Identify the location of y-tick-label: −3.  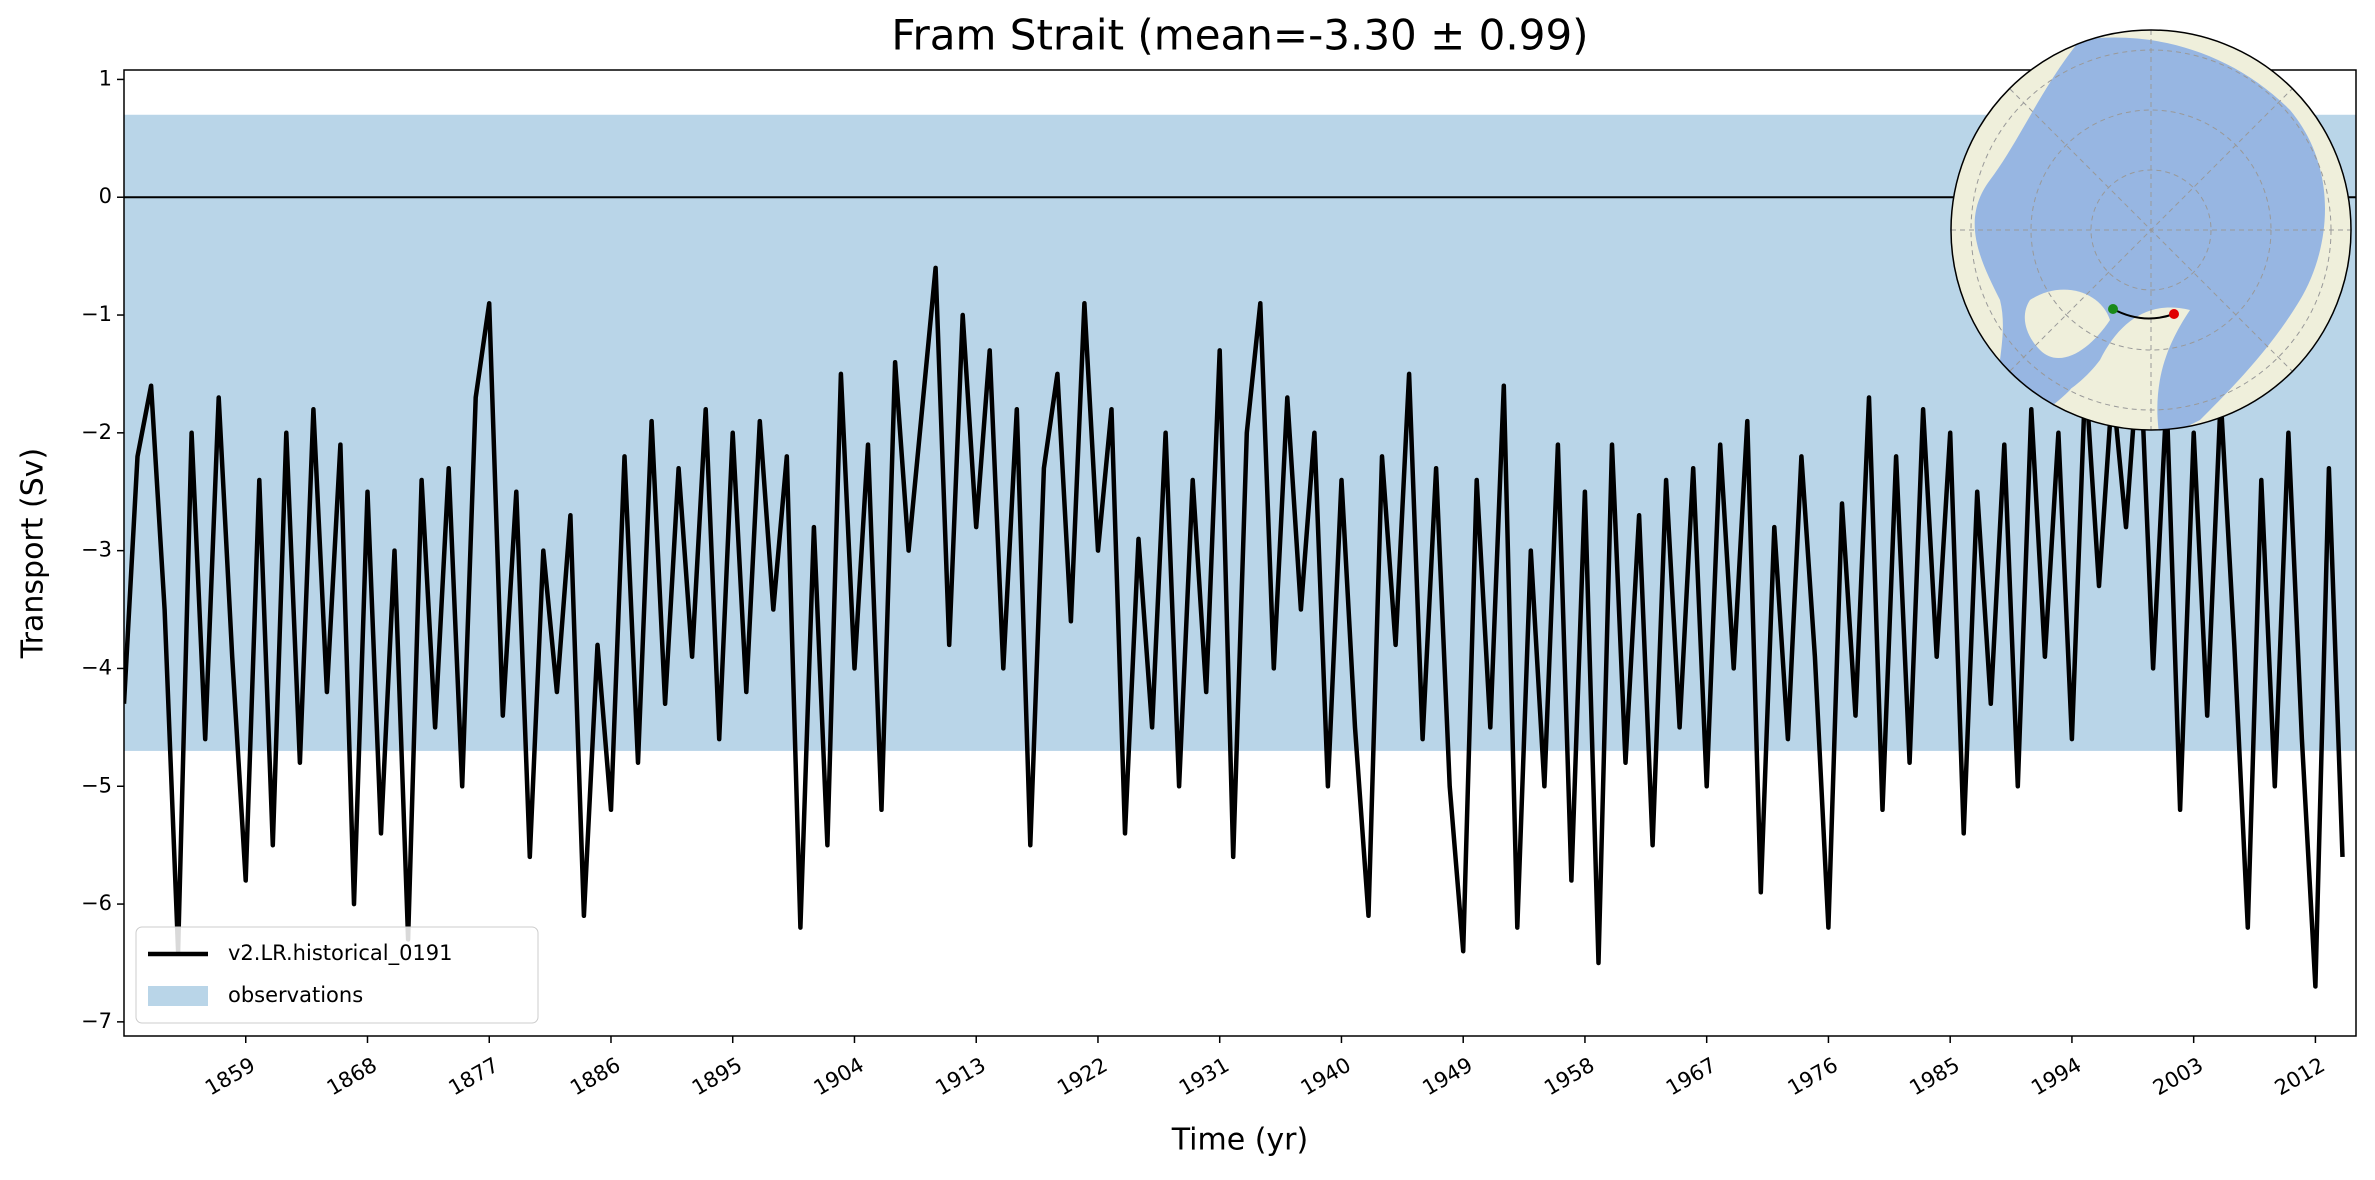
(96, 550).